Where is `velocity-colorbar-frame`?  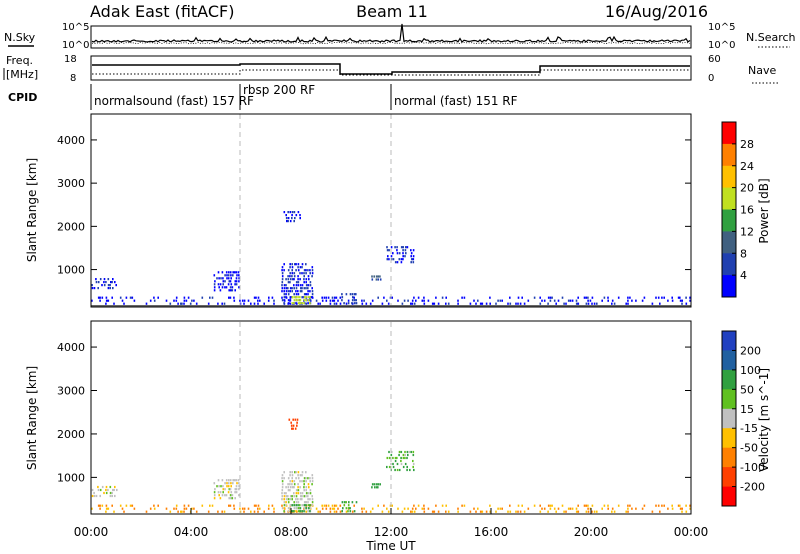
velocity-colorbar-frame is located at coordinates (729, 418).